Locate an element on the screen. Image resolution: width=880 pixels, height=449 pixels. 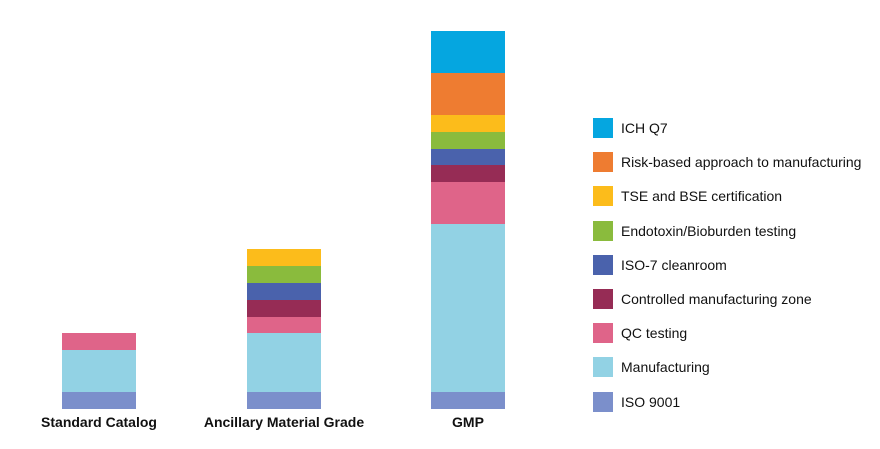
legend-label-controlled-manufacturing-zone: Controlled manufacturing zone is located at coordinates (716, 299).